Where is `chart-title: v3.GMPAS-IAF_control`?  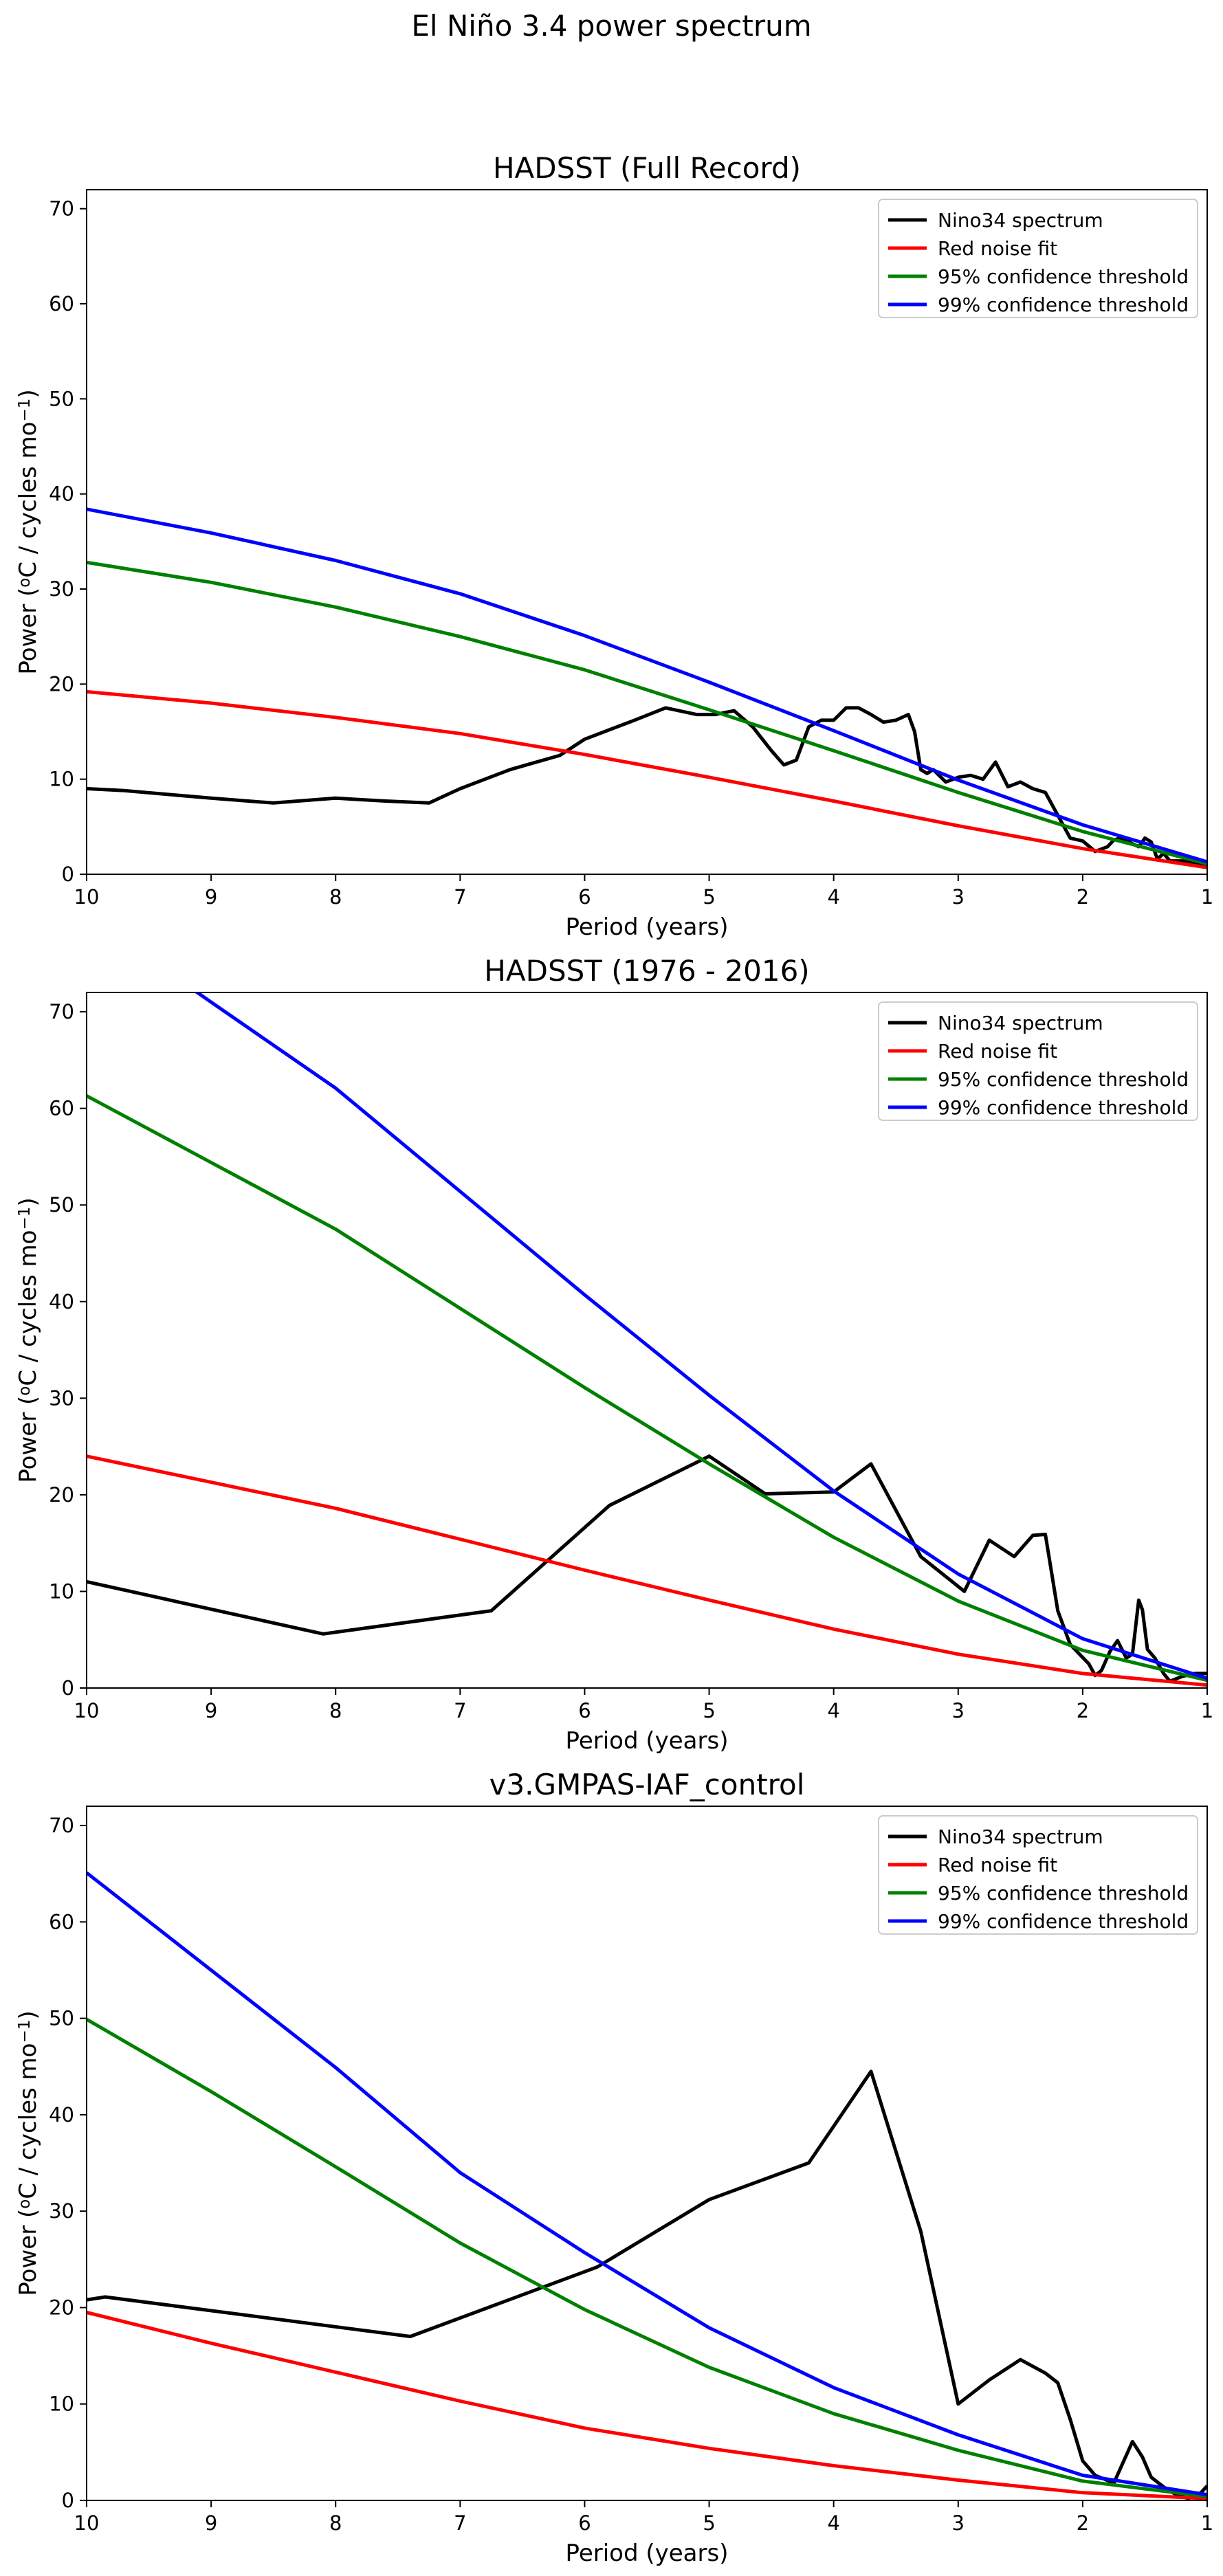 chart-title: v3.GMPAS-IAF_control is located at coordinates (647, 1784).